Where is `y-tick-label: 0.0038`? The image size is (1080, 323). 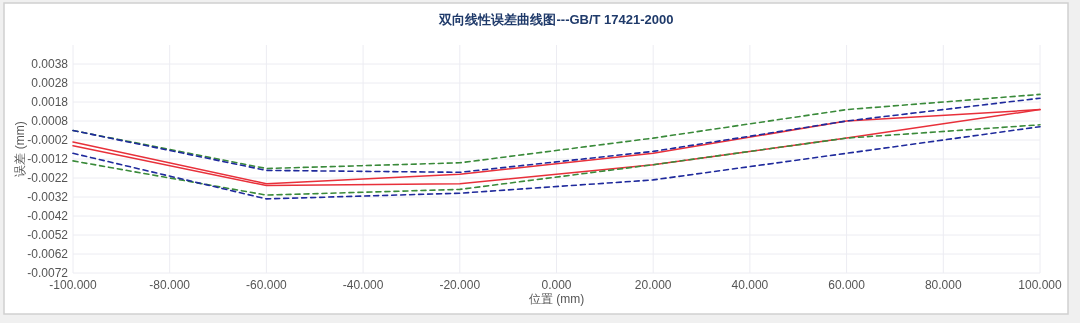
y-tick-label: 0.0038 is located at coordinates (50, 64).